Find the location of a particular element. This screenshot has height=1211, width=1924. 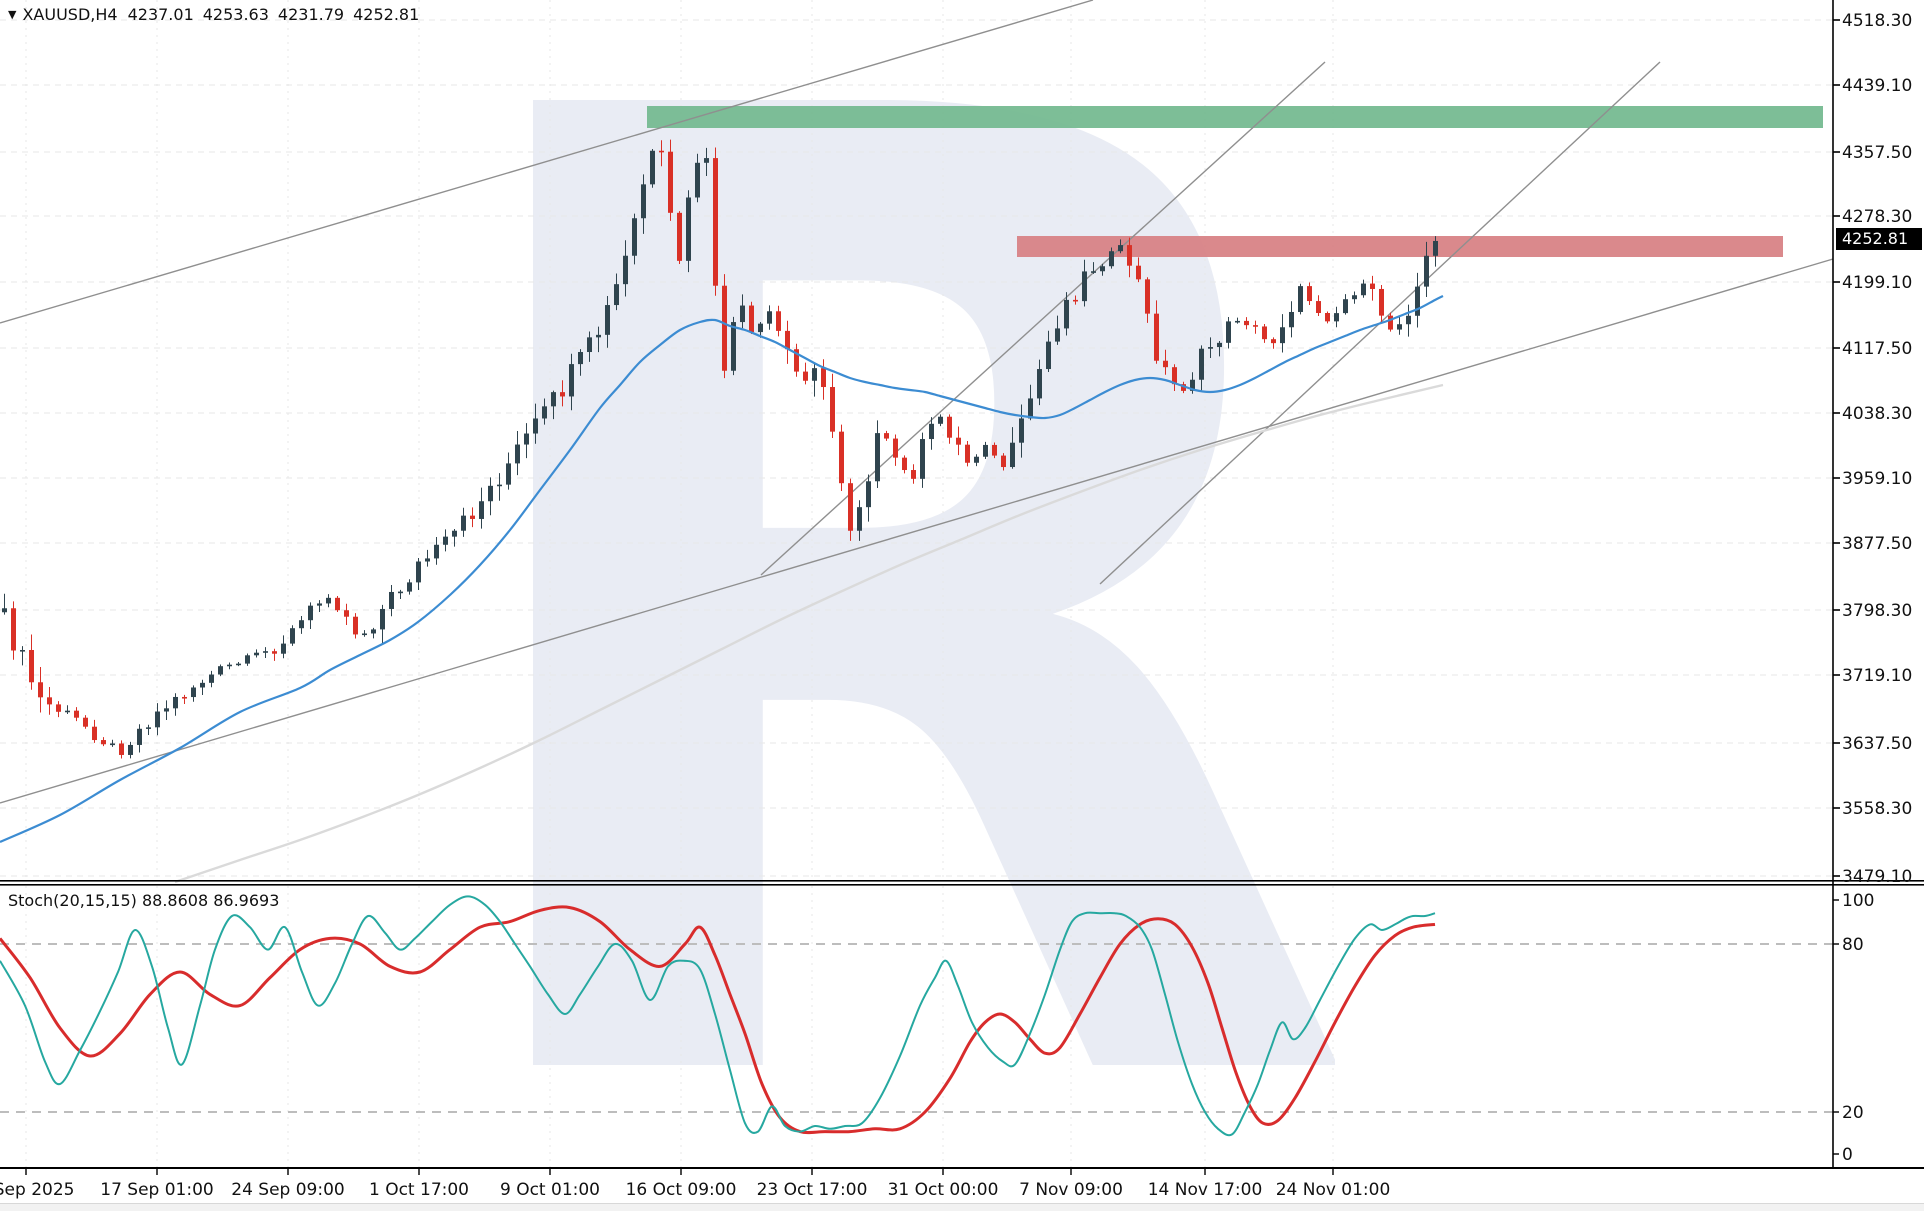

price-tick-label: 3959.10 is located at coordinates (1877, 479).